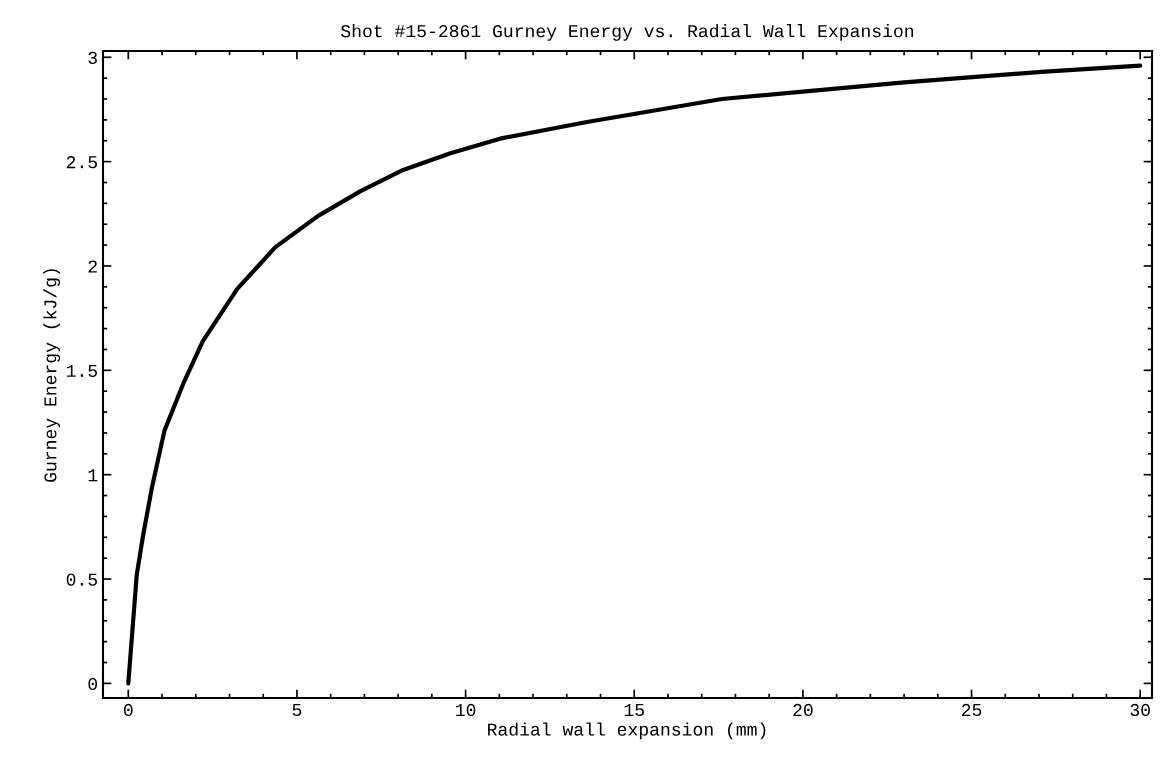  Describe the element at coordinates (93, 475) in the screenshot. I see `y-tick-label: 1` at that location.